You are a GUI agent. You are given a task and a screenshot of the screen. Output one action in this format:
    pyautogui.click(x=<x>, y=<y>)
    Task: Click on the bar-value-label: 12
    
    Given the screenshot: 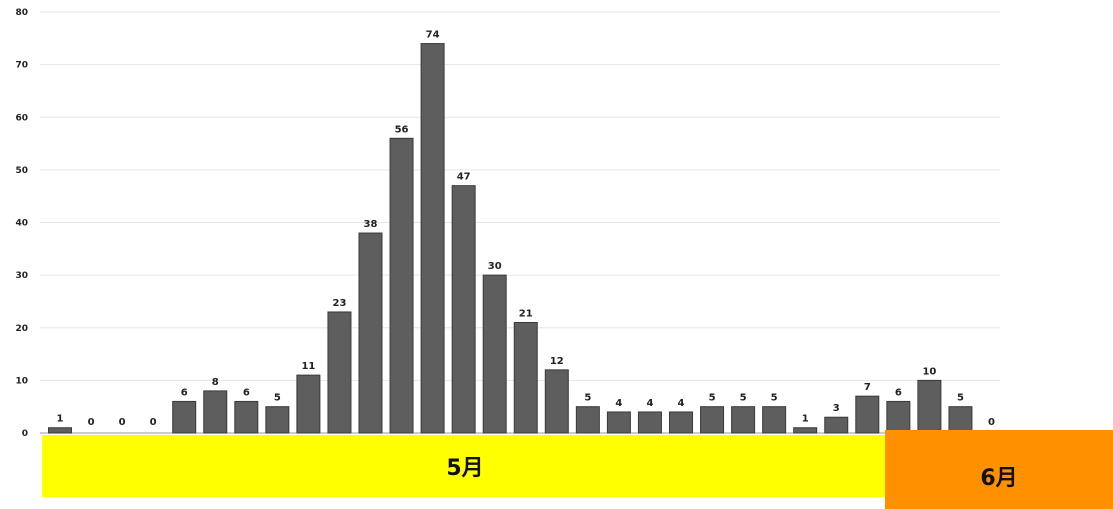 What is the action you would take?
    pyautogui.click(x=557, y=361)
    